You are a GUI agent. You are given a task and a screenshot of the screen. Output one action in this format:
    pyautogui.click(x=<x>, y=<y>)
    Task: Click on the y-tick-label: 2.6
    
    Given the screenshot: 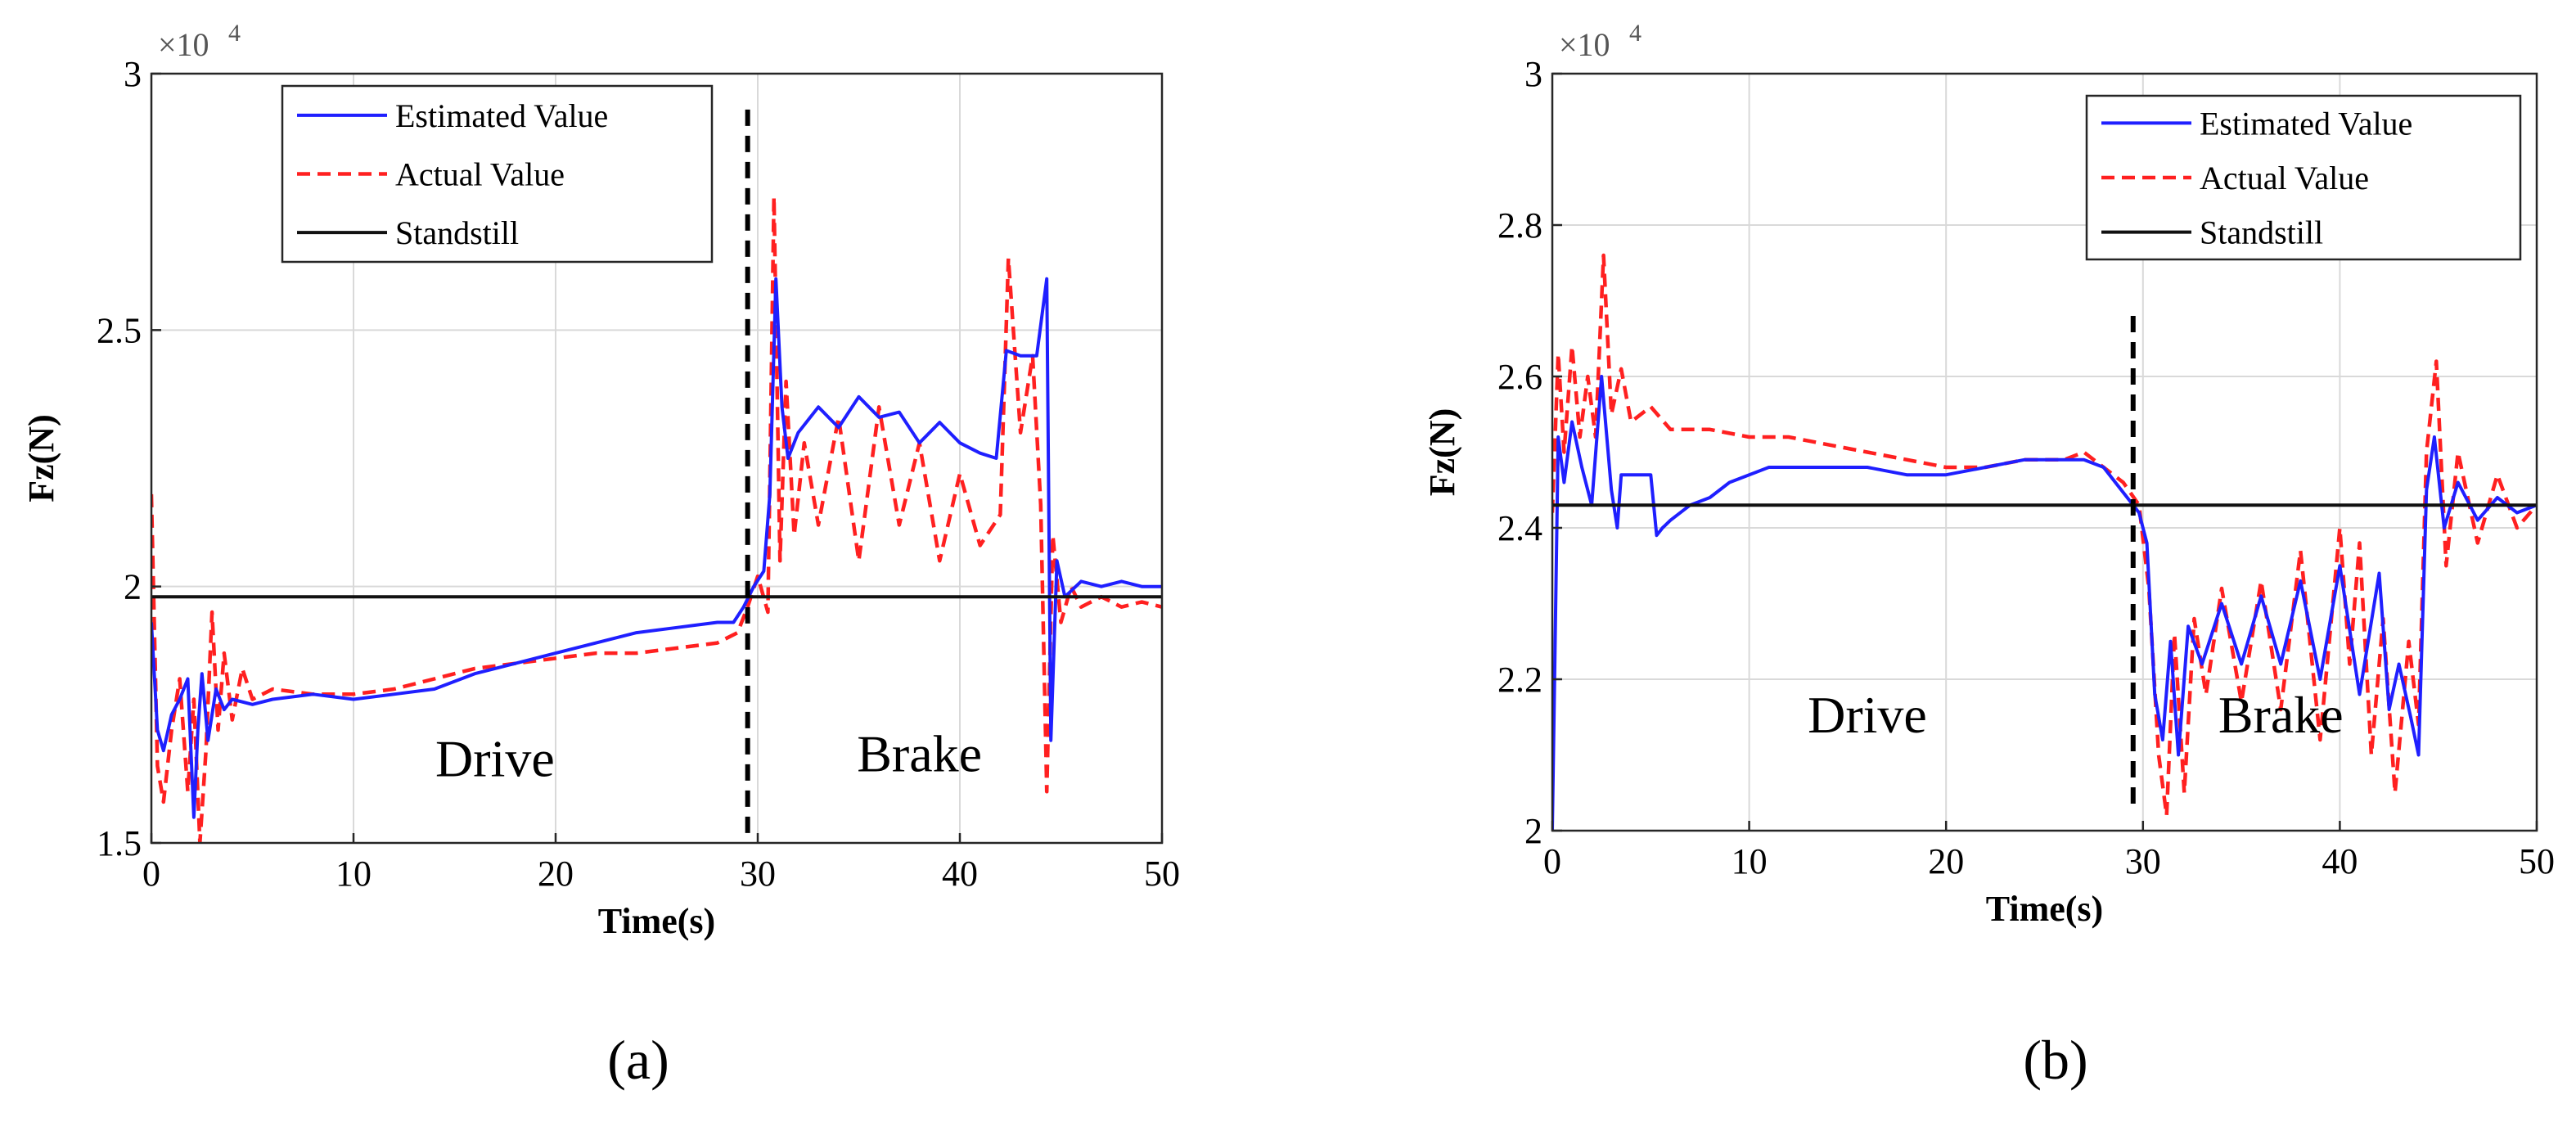 What is the action you would take?
    pyautogui.click(x=1519, y=377)
    